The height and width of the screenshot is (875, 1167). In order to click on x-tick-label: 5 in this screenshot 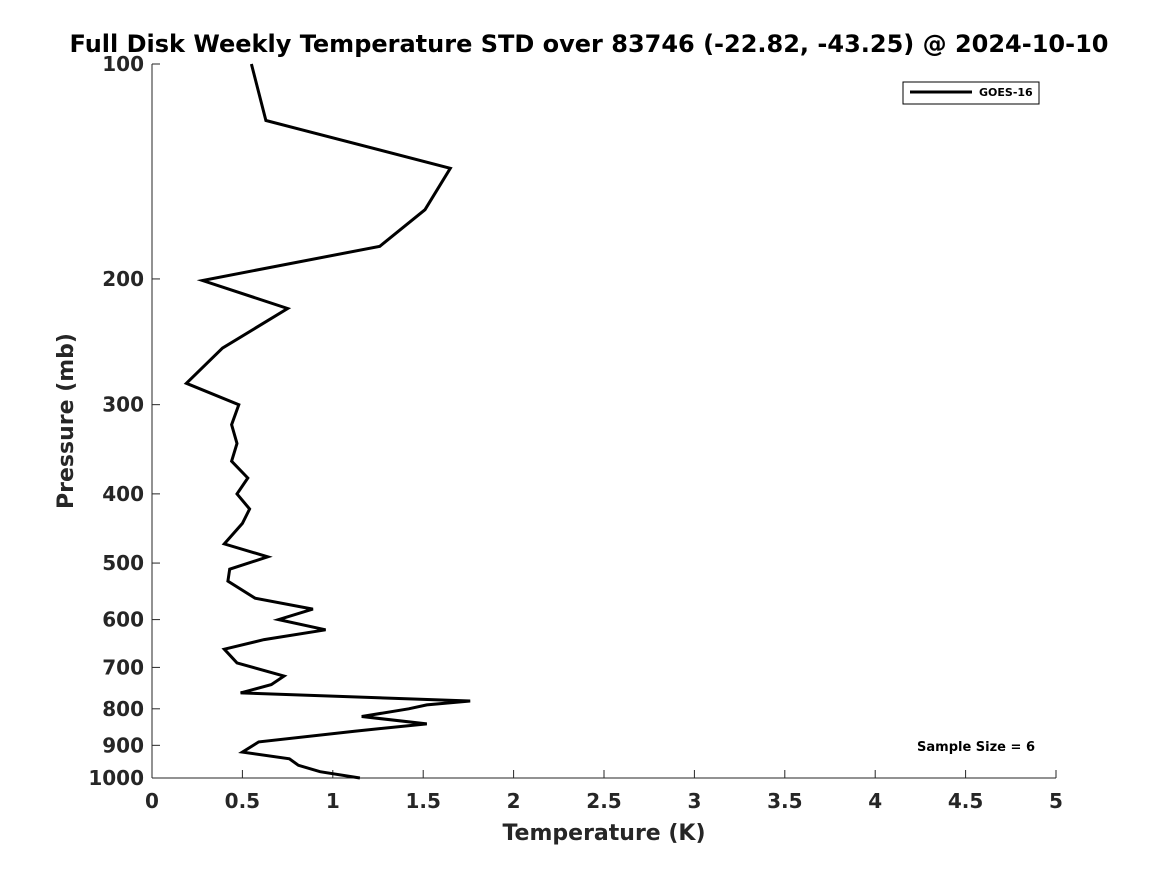, I will do `click(1056, 801)`.